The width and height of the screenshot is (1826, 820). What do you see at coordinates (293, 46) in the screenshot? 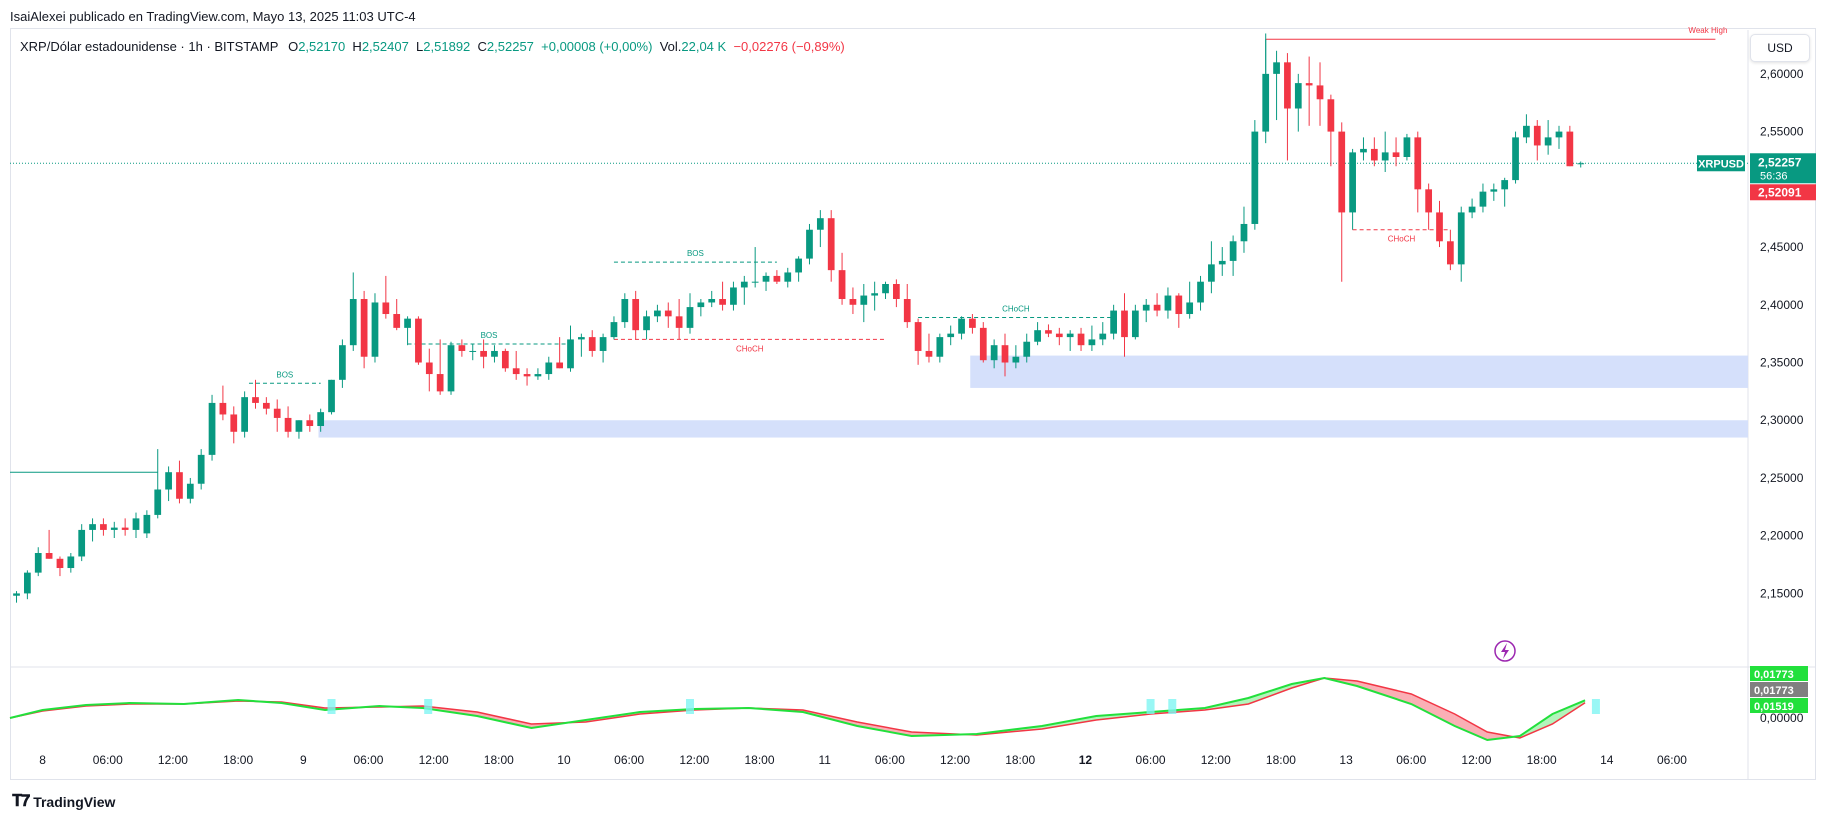
I see `open-label: O` at bounding box center [293, 46].